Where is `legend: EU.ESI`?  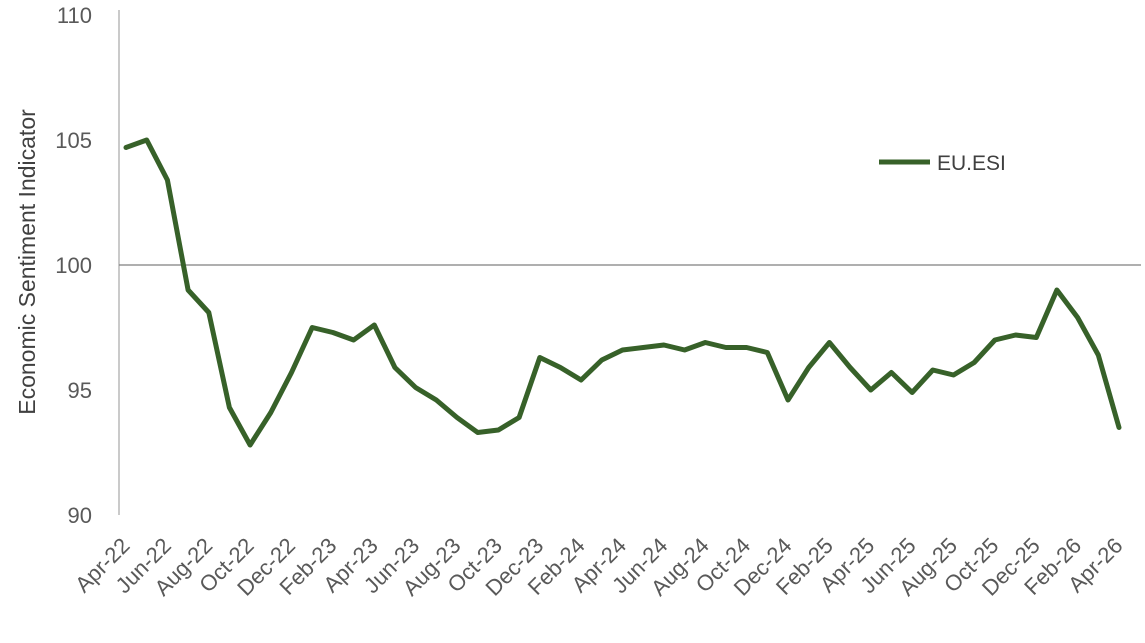
legend: EU.ESI is located at coordinates (942, 163).